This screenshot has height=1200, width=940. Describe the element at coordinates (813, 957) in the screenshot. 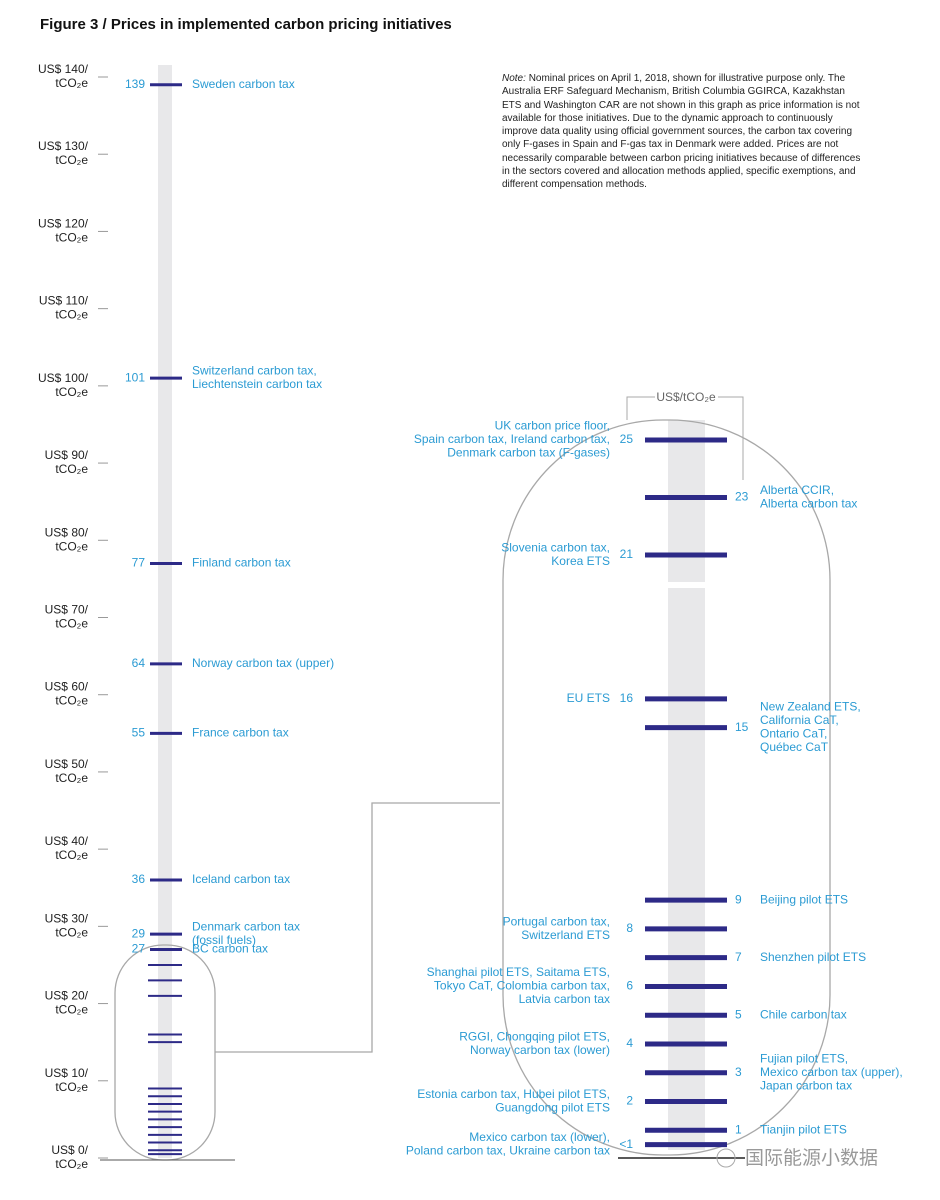

I see `category-label: Shenzhen pilot ETS` at that location.